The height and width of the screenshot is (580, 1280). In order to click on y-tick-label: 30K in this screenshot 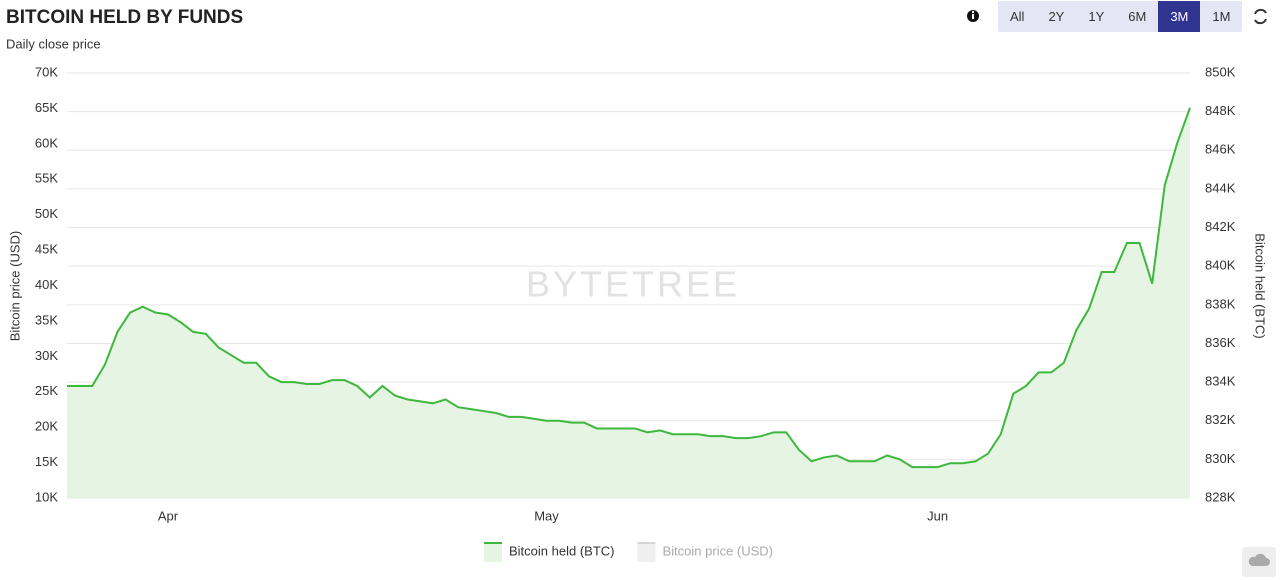, I will do `click(46, 355)`.